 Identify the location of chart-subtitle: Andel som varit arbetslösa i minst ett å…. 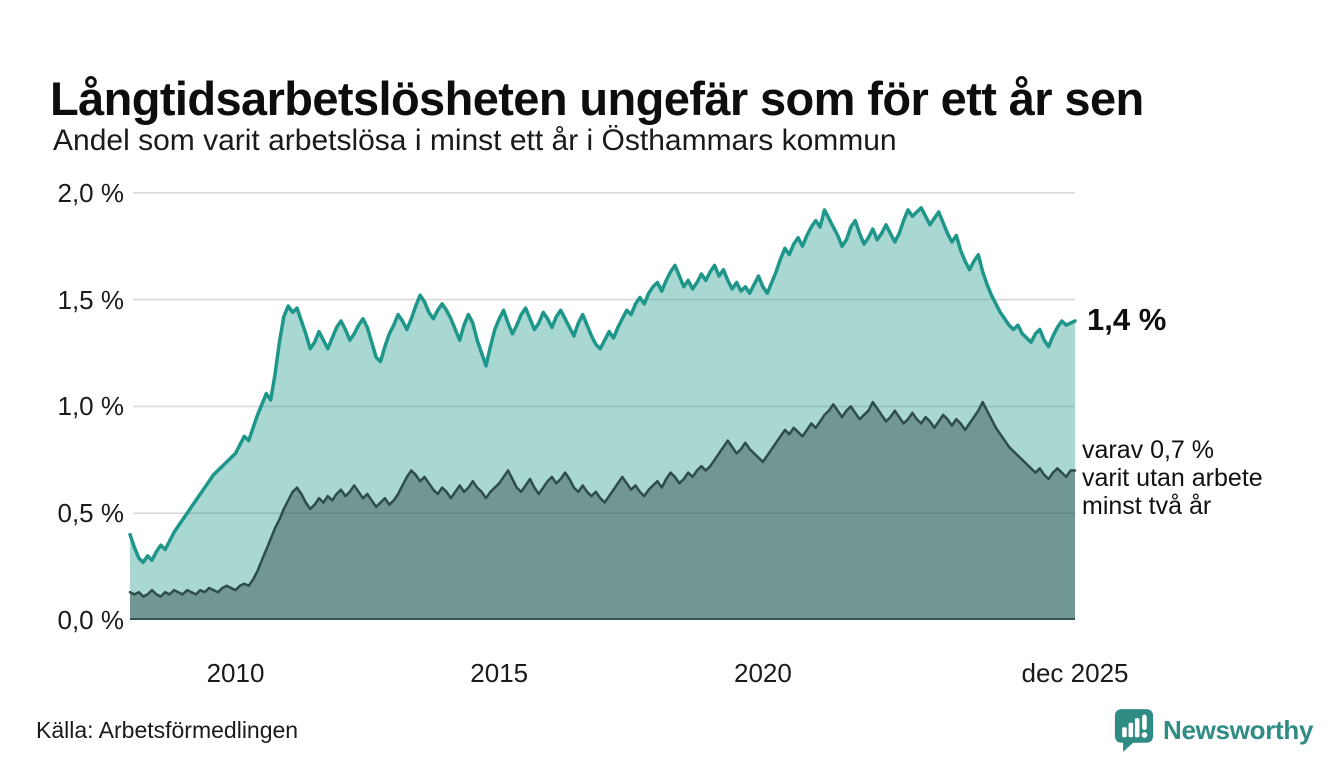
(475, 140).